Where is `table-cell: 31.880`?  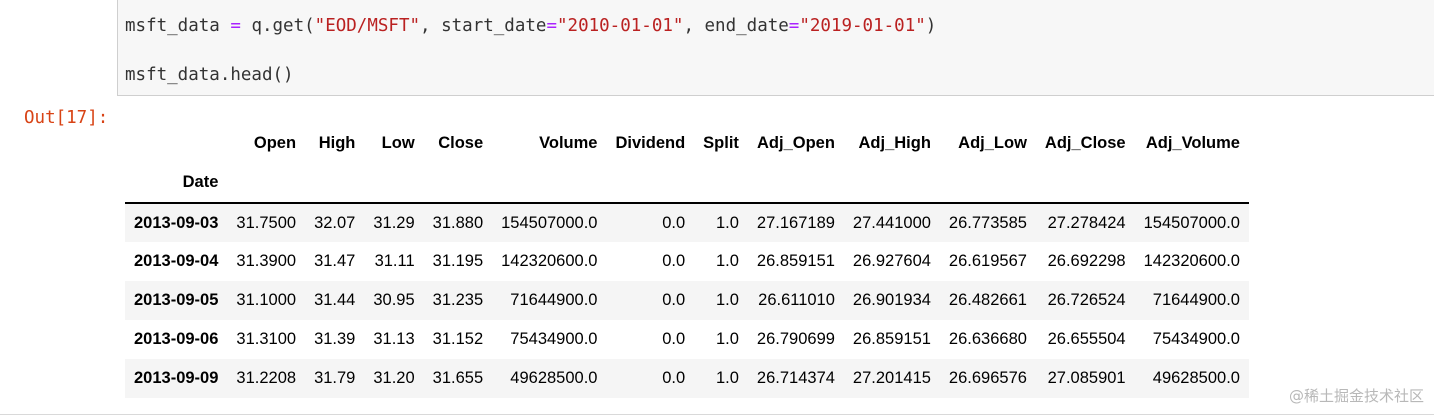
table-cell: 31.880 is located at coordinates (458, 222).